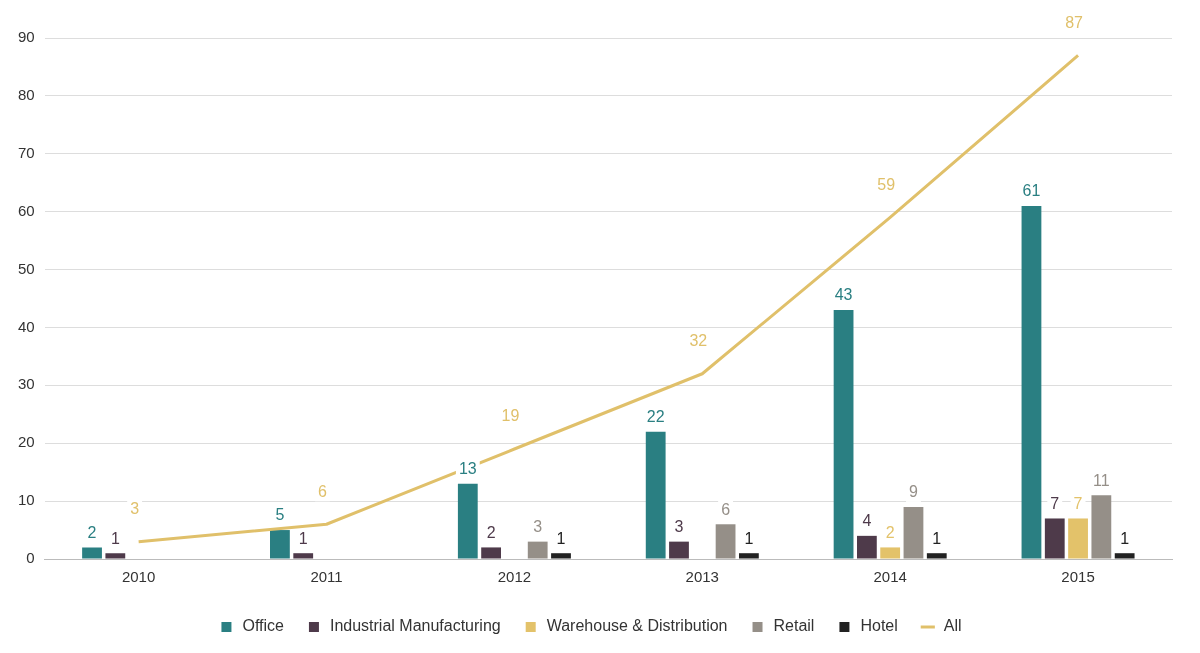 The image size is (1200, 653). What do you see at coordinates (26, 268) in the screenshot?
I see `y-tick-label: 50` at bounding box center [26, 268].